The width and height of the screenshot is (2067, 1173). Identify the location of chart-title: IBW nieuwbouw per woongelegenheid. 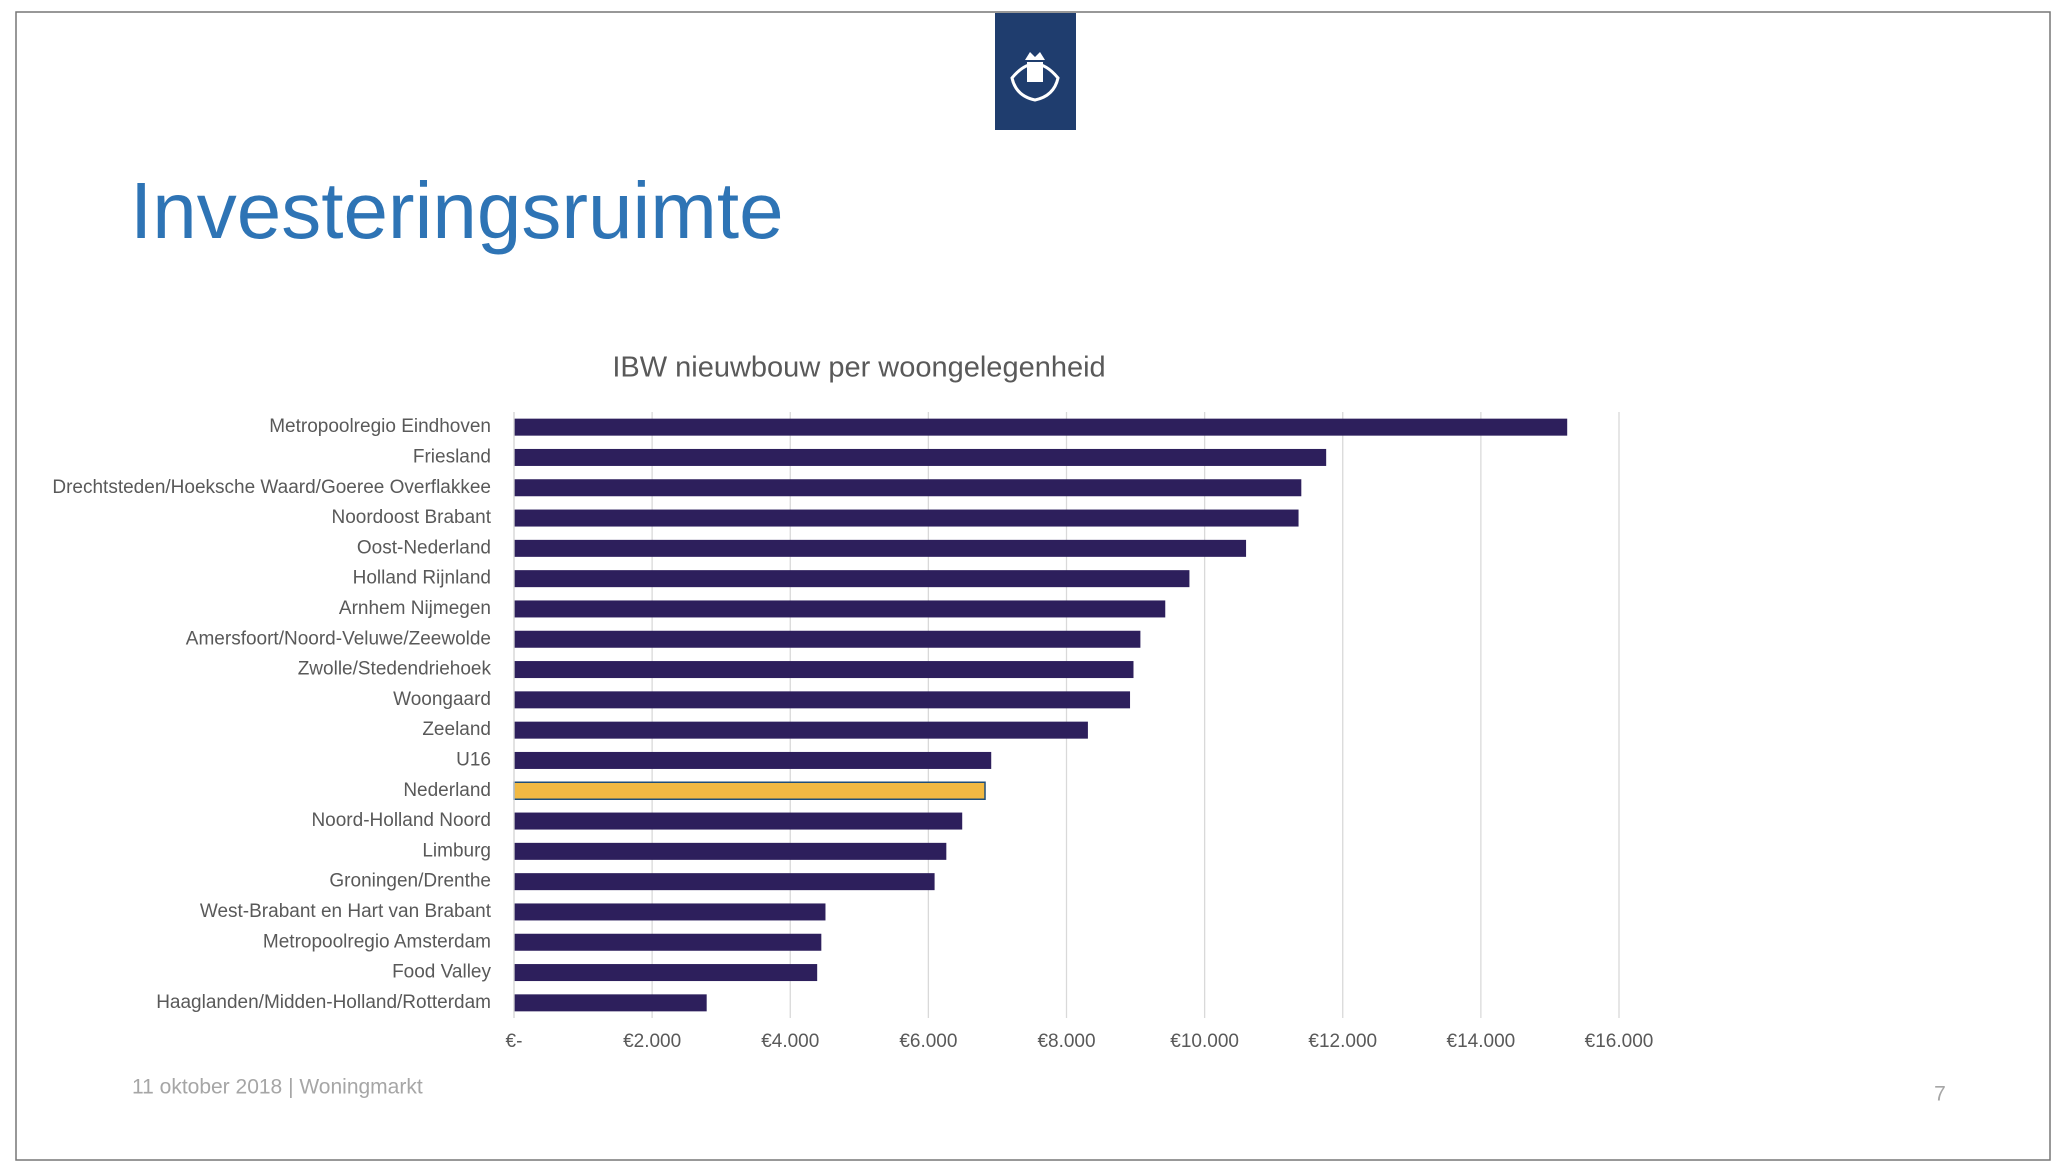
(858, 368).